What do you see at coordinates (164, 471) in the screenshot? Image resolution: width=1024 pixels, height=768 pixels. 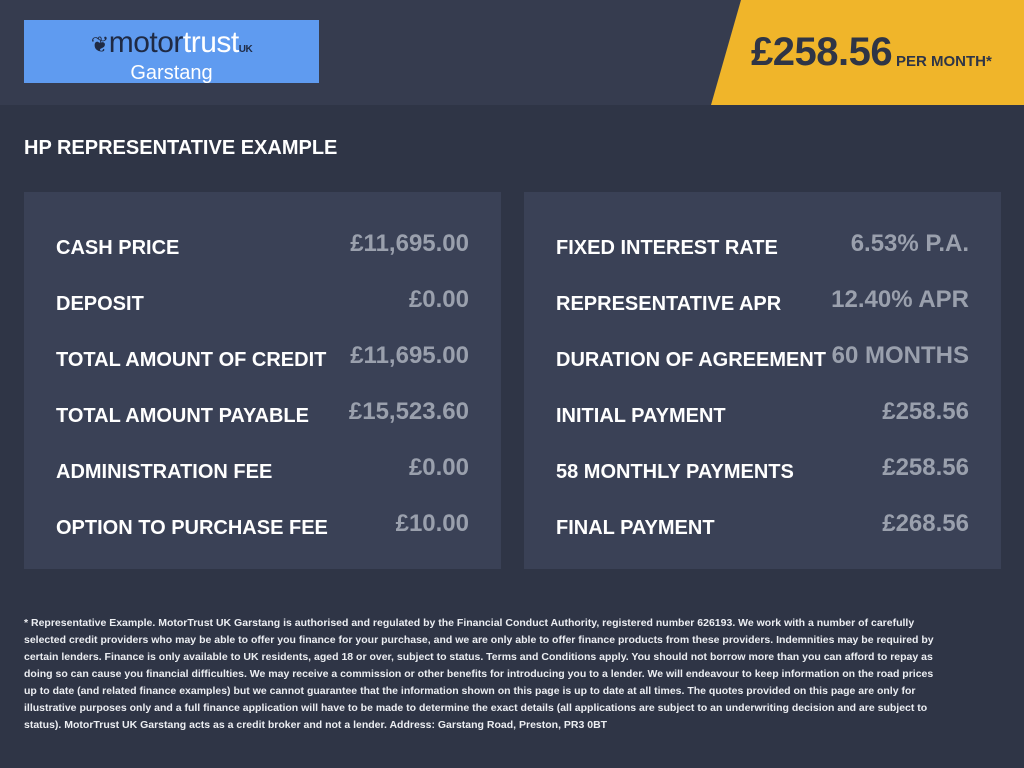 I see `finance-label: ADMINISTRATION FEE` at bounding box center [164, 471].